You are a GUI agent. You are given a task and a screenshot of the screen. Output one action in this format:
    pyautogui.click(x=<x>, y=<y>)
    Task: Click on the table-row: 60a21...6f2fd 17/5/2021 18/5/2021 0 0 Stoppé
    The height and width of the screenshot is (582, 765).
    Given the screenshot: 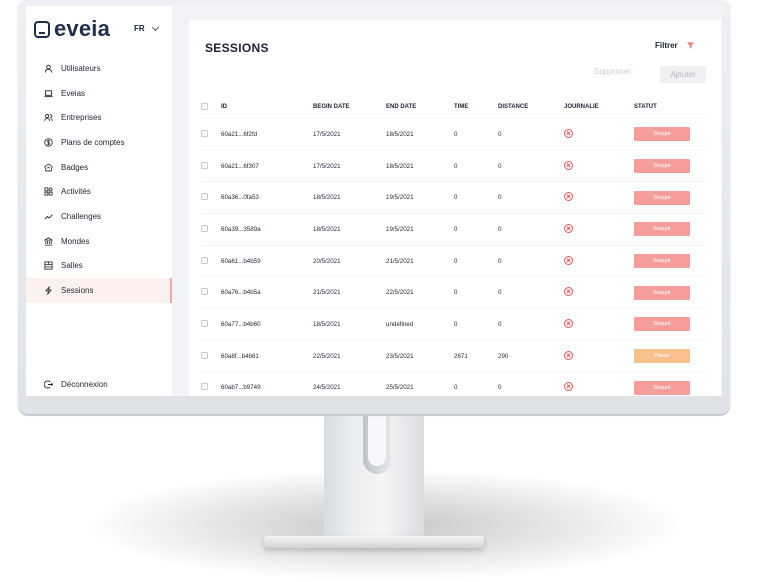 What is the action you would take?
    pyautogui.click(x=455, y=134)
    